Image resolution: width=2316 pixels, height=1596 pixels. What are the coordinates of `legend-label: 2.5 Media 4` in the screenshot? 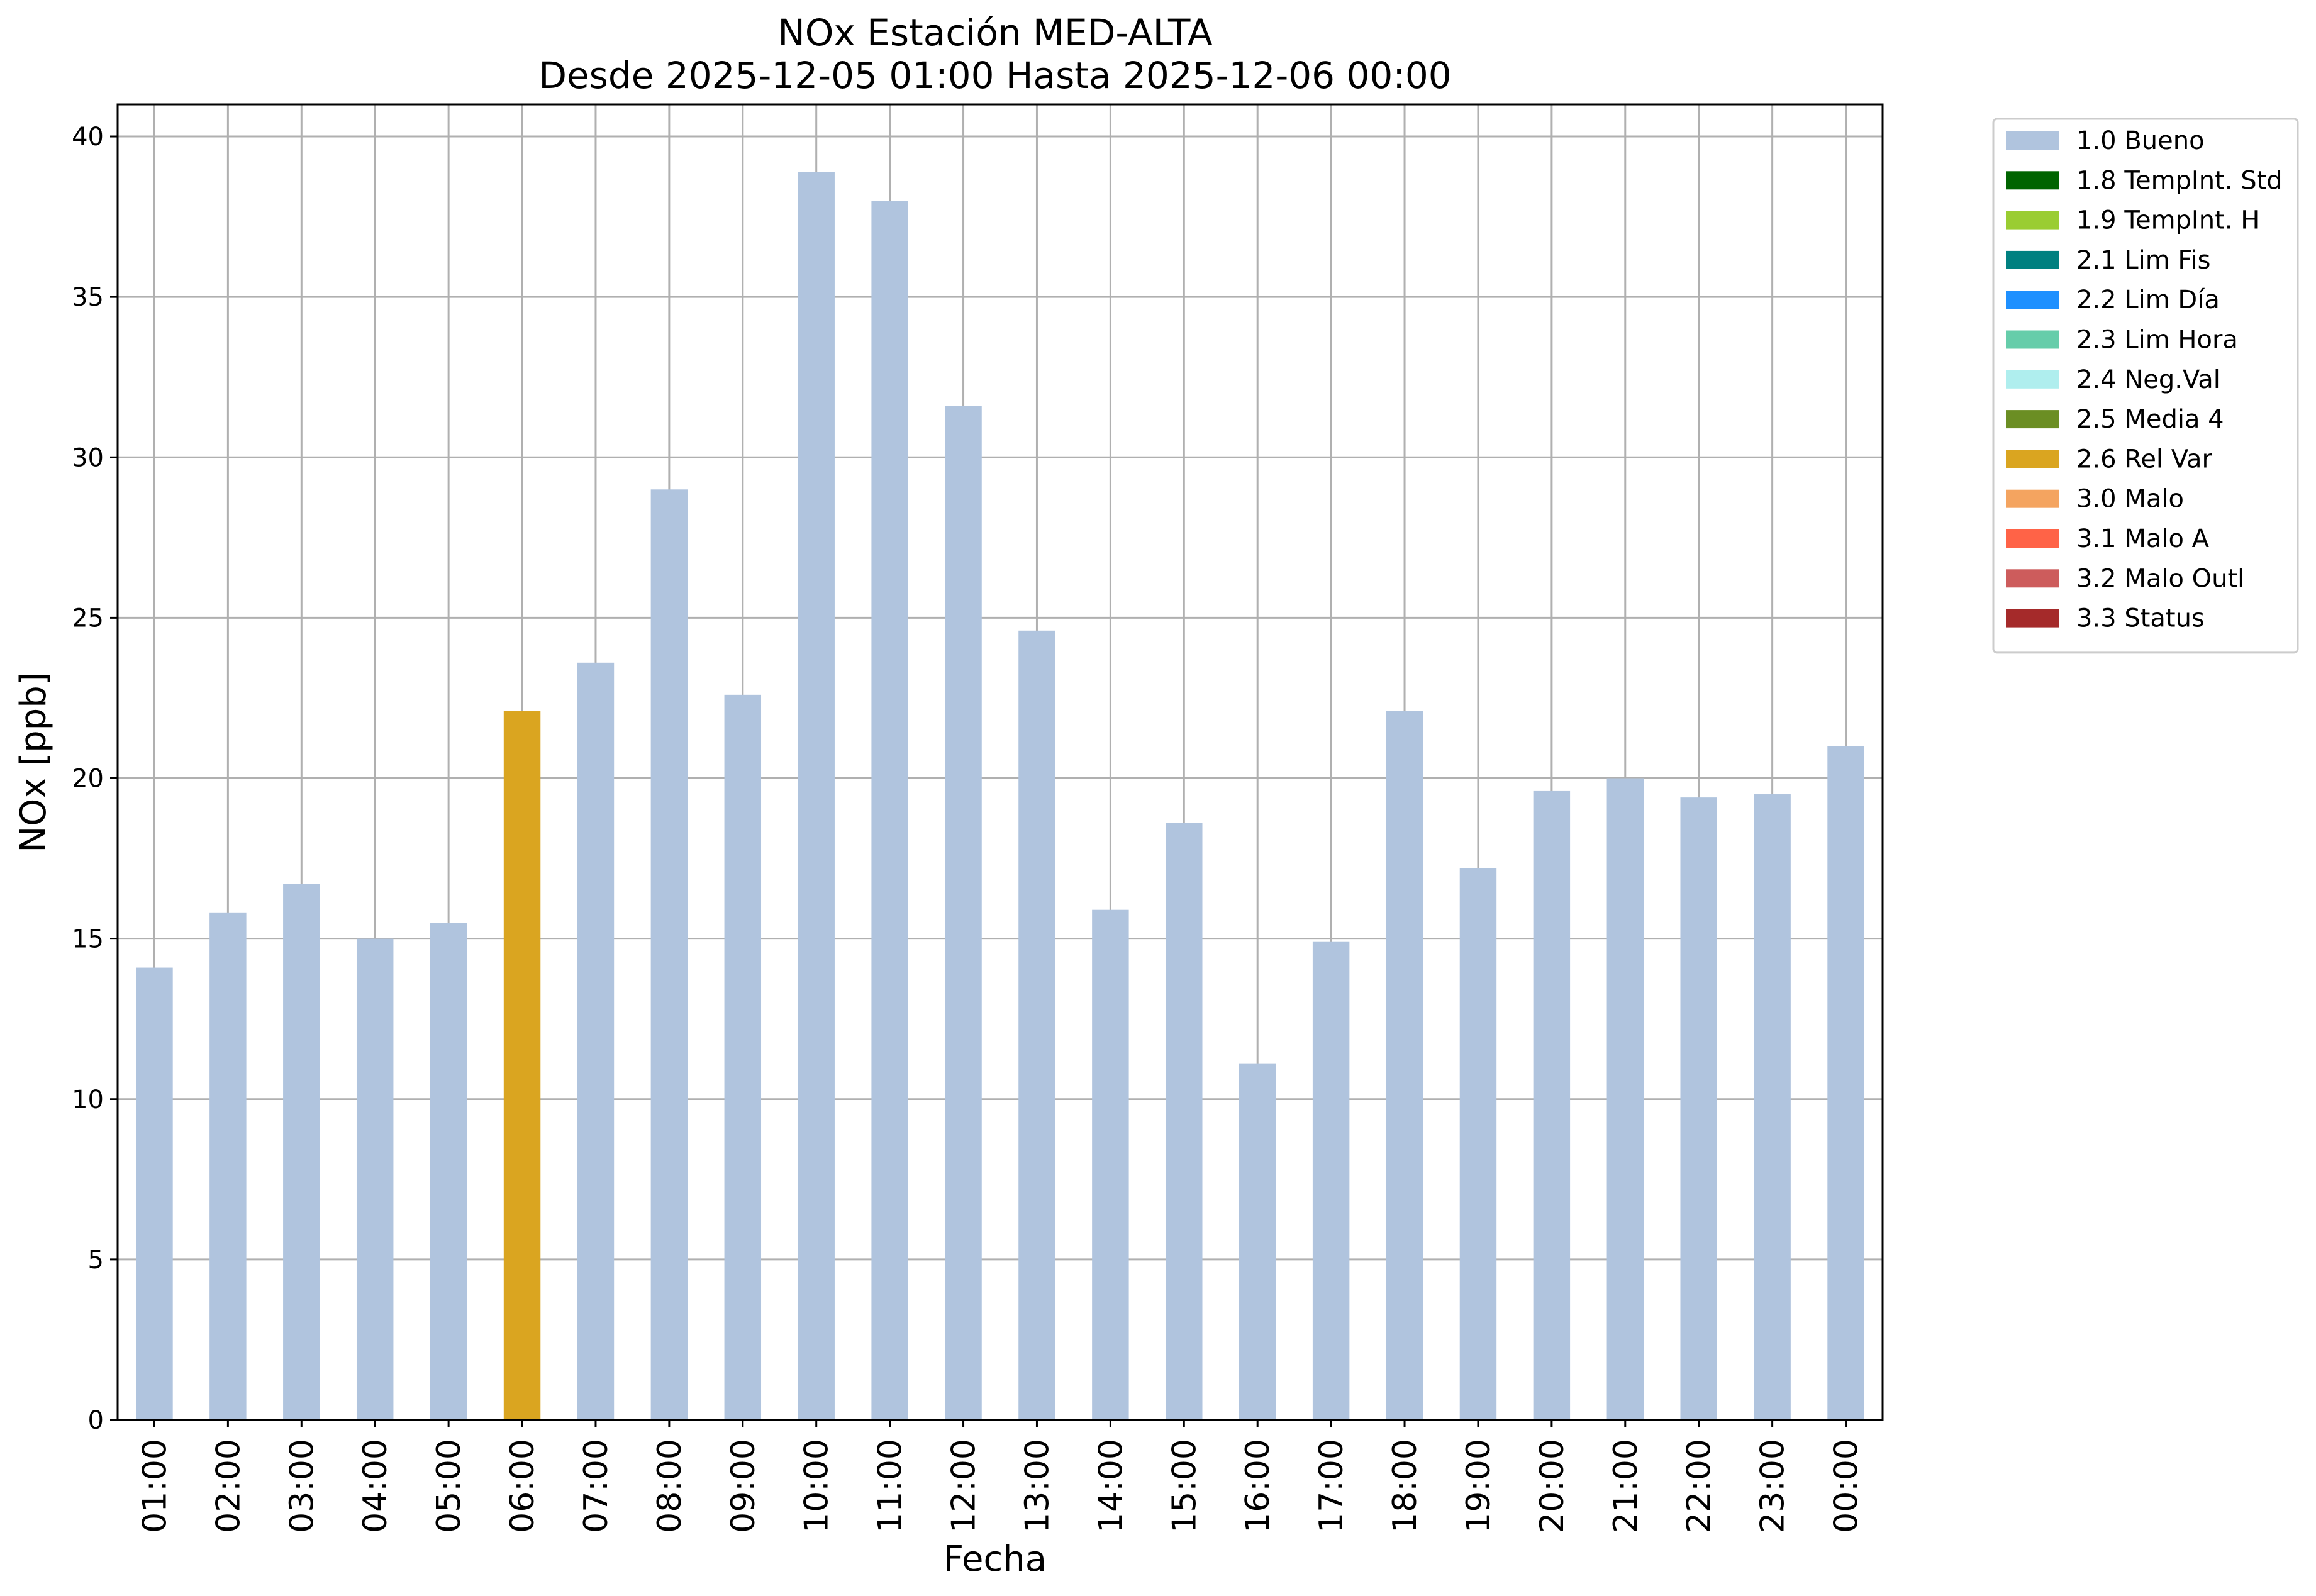 It's located at (2150, 420).